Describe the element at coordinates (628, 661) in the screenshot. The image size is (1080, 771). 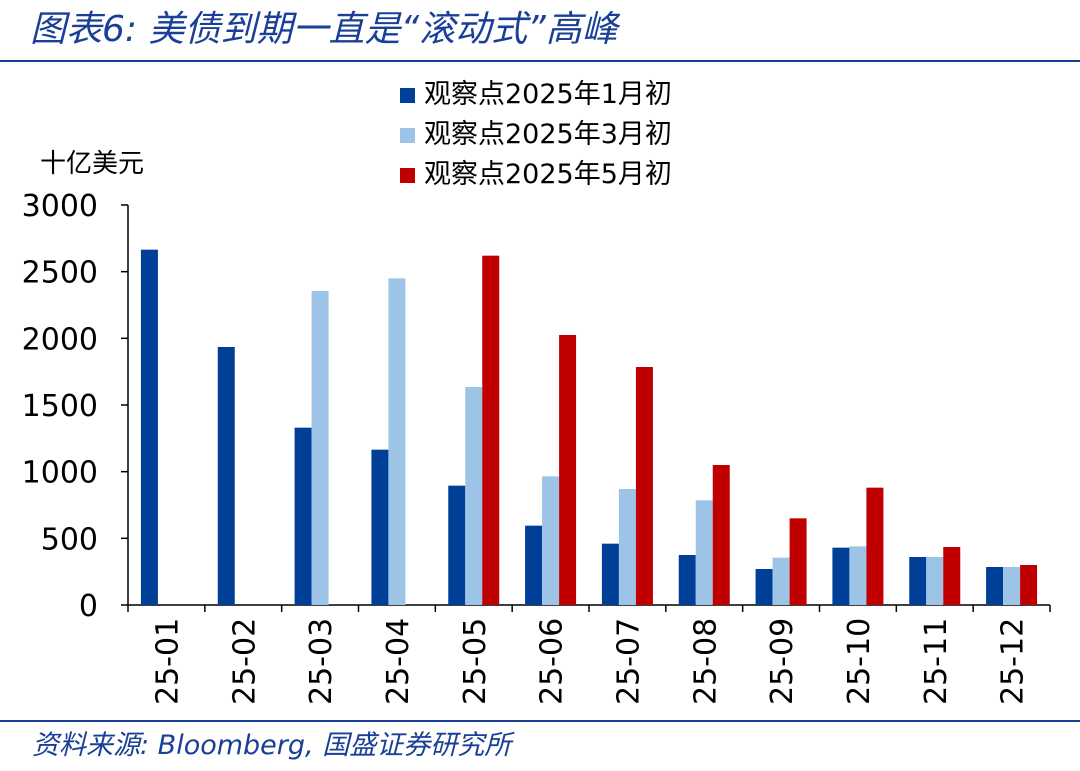
I see `x-tick-label: 25-07` at that location.